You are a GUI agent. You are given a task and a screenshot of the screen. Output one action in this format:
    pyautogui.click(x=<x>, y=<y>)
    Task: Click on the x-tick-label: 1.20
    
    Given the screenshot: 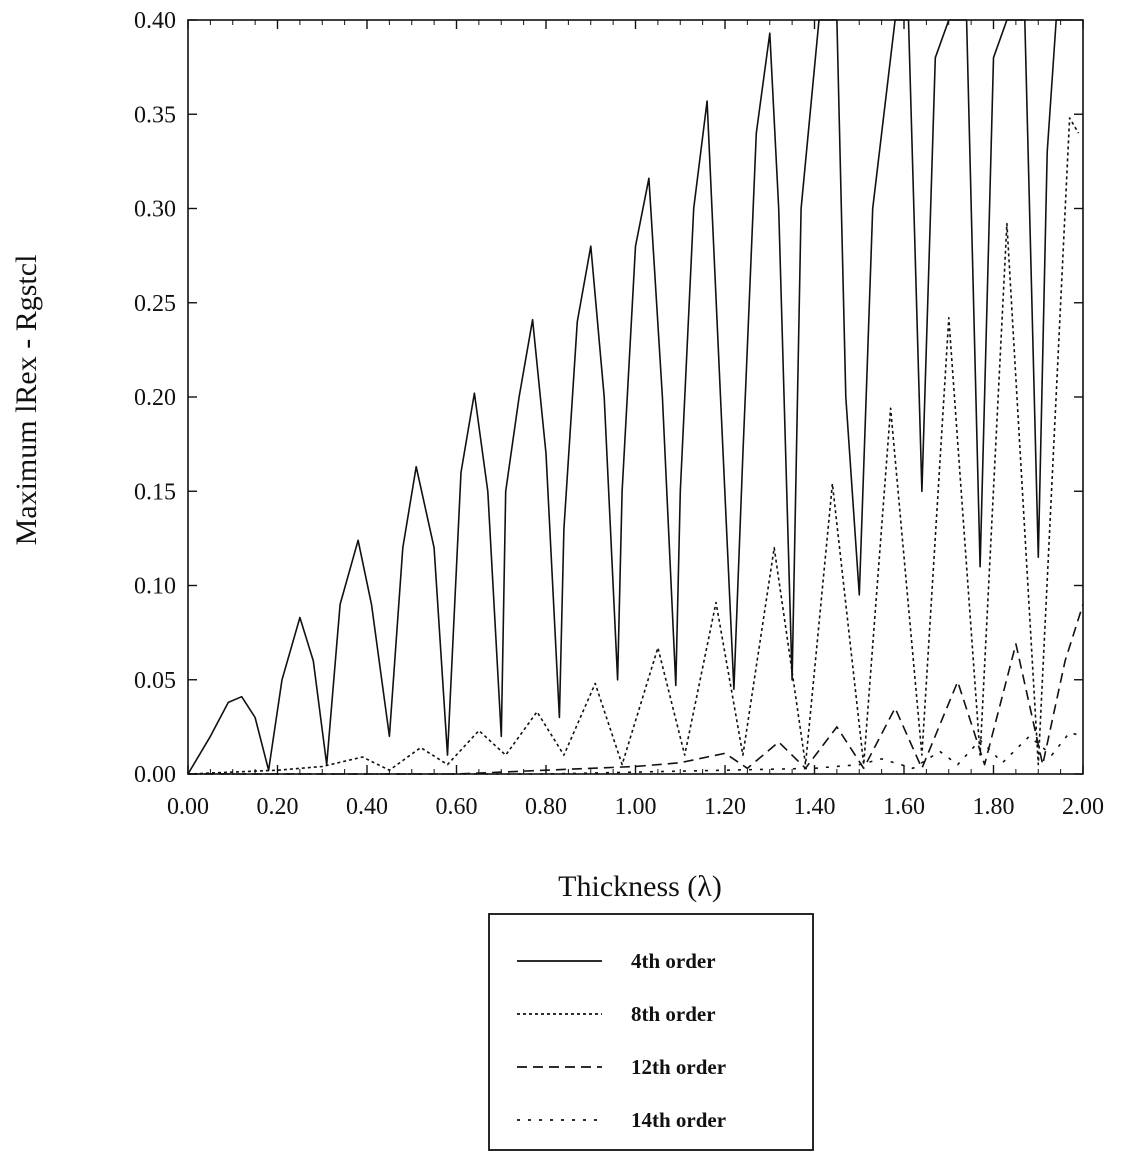 What is the action you would take?
    pyautogui.click(x=725, y=807)
    